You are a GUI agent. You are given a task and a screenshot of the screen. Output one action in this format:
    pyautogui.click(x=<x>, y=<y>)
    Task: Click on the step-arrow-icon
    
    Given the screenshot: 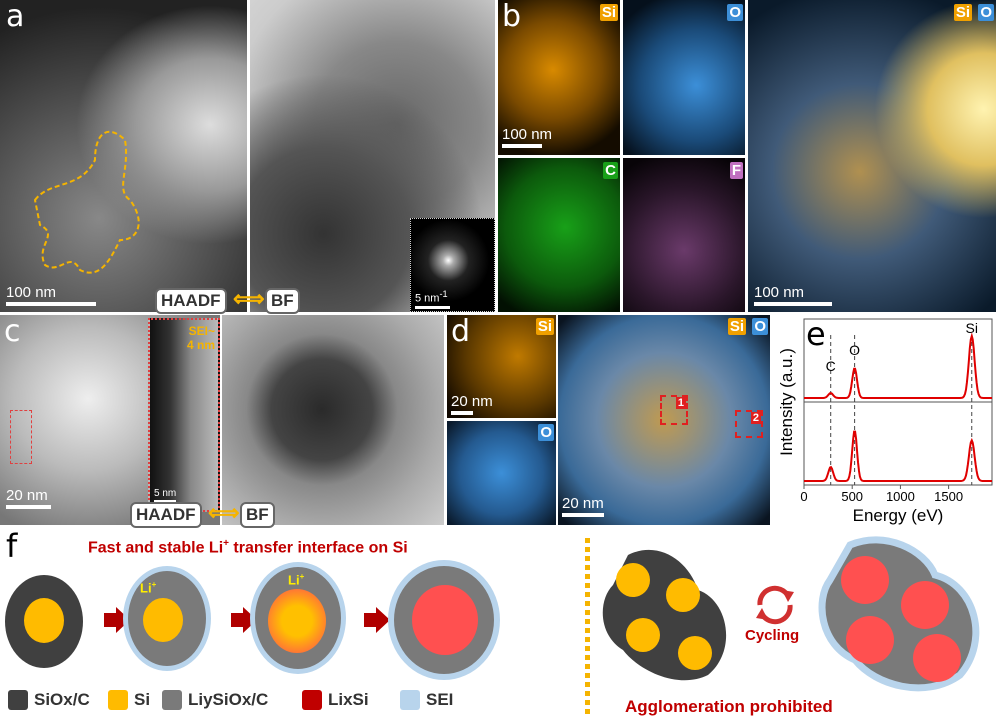 What is the action you would take?
    pyautogui.click(x=377, y=620)
    